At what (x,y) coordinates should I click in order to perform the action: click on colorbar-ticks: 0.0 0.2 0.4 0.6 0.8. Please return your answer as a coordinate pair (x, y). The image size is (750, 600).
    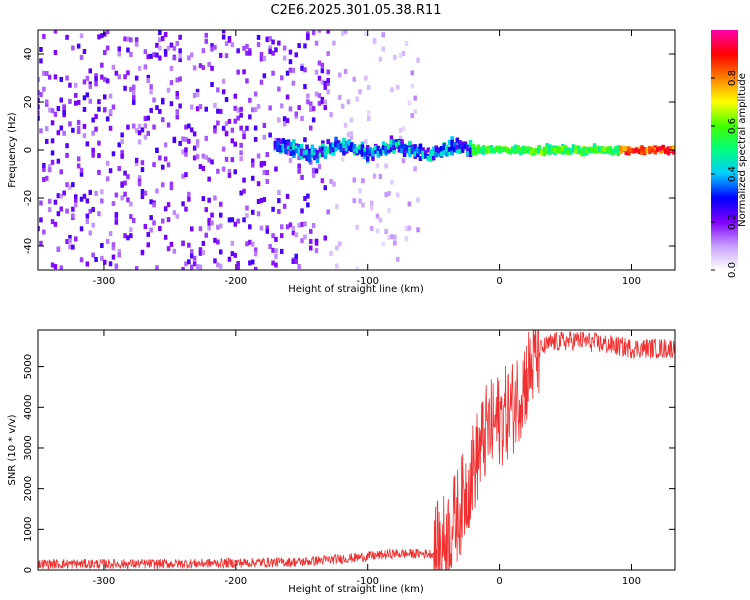
    Looking at the image, I should click on (724, 174).